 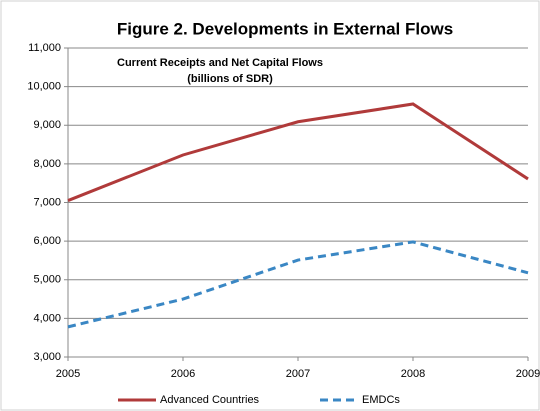 I want to click on y-tick-label: 9,000, so click(x=47, y=125).